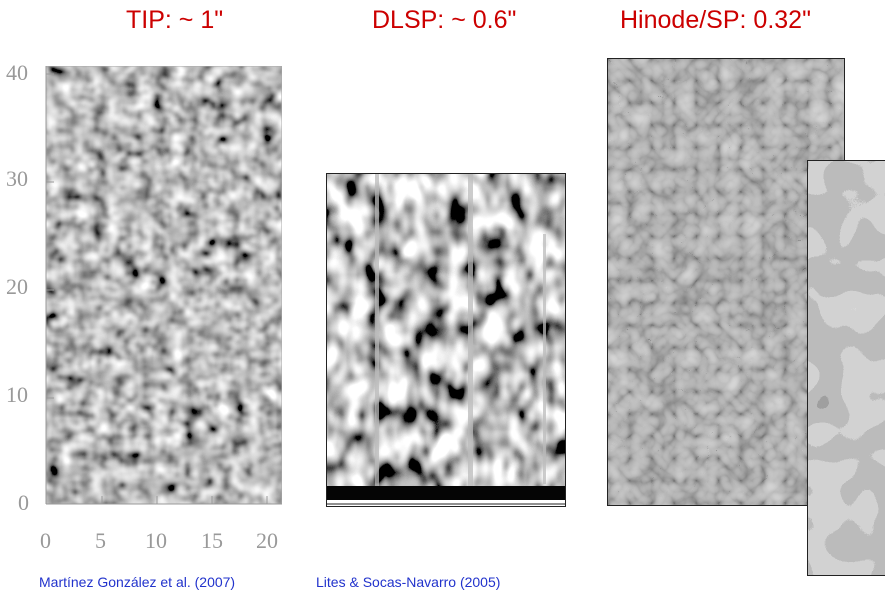 This screenshot has width=885, height=598. What do you see at coordinates (846, 368) in the screenshot?
I see `hinode-zoom-inset` at bounding box center [846, 368].